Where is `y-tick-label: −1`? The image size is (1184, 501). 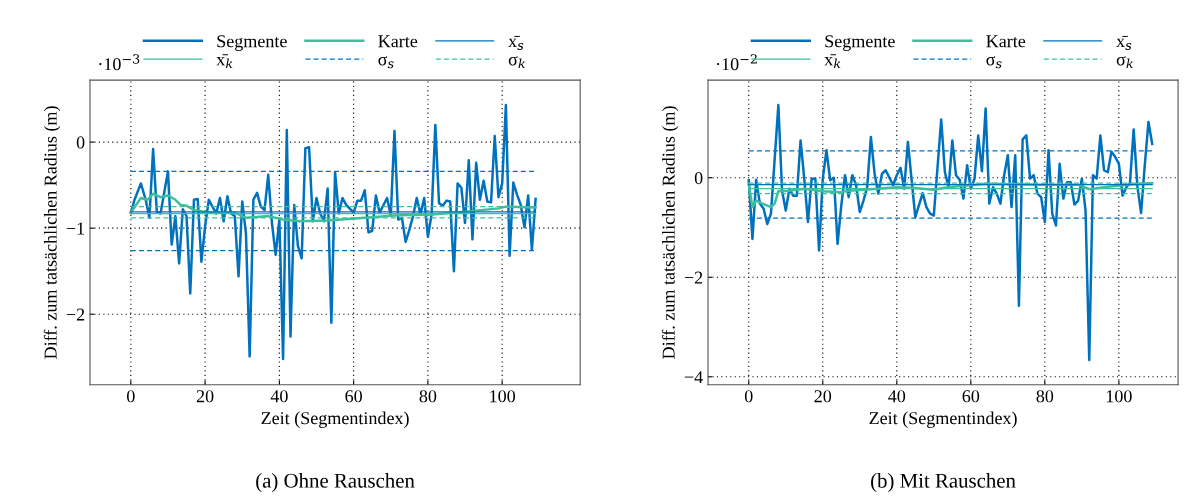
y-tick-label: −1 is located at coordinates (75, 228).